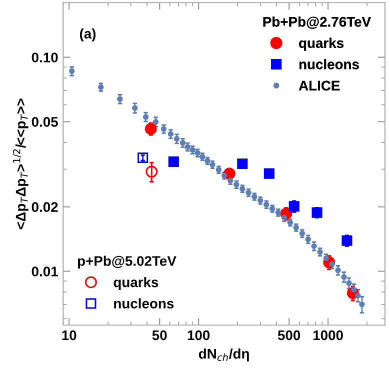  I want to click on x-axis-title: dN$_{ch}$/dη, so click(223, 355).